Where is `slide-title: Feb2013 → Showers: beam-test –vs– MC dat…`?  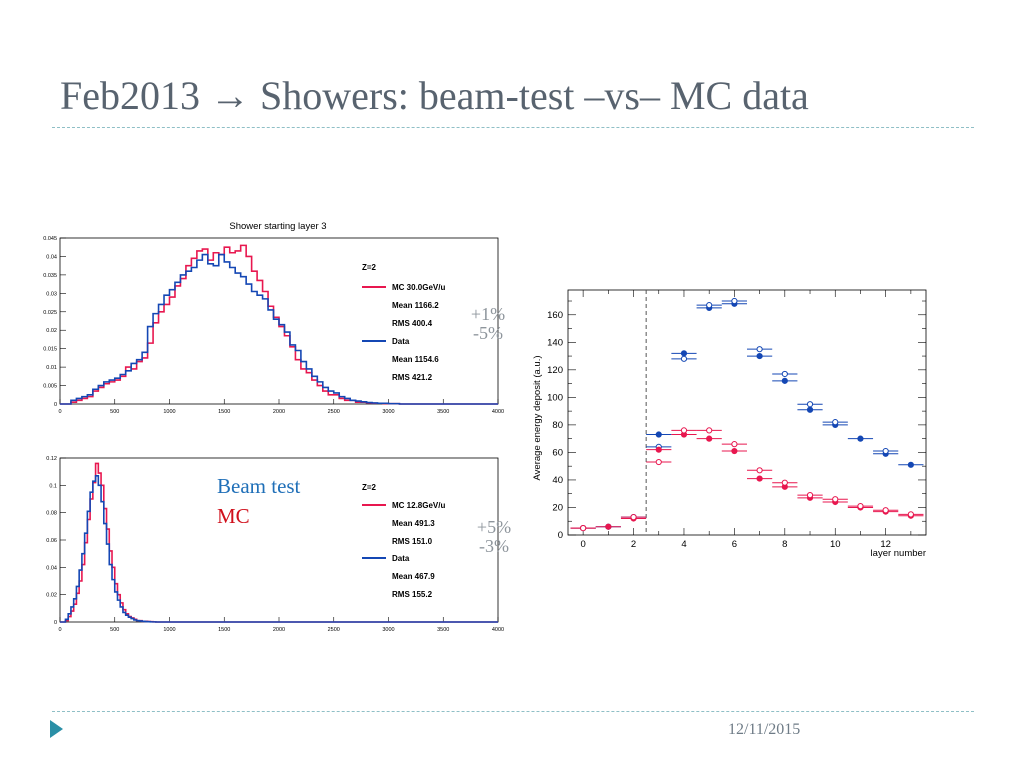 slide-title: Feb2013 → Showers: beam-test –vs– MC dat… is located at coordinates (434, 95).